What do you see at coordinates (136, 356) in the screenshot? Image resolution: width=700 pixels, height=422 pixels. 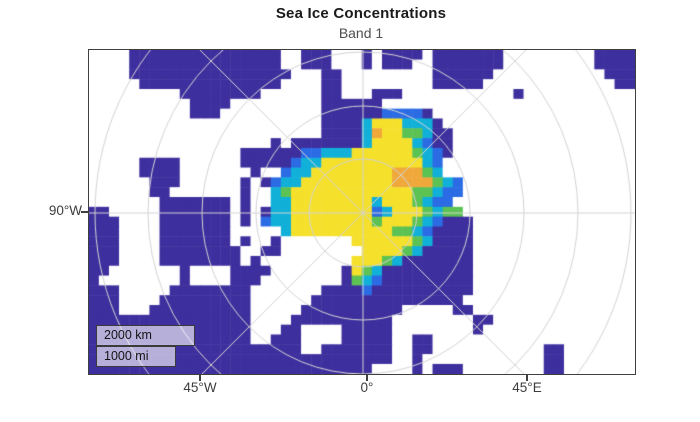 I see `scalebar-mi: 1000 mi` at bounding box center [136, 356].